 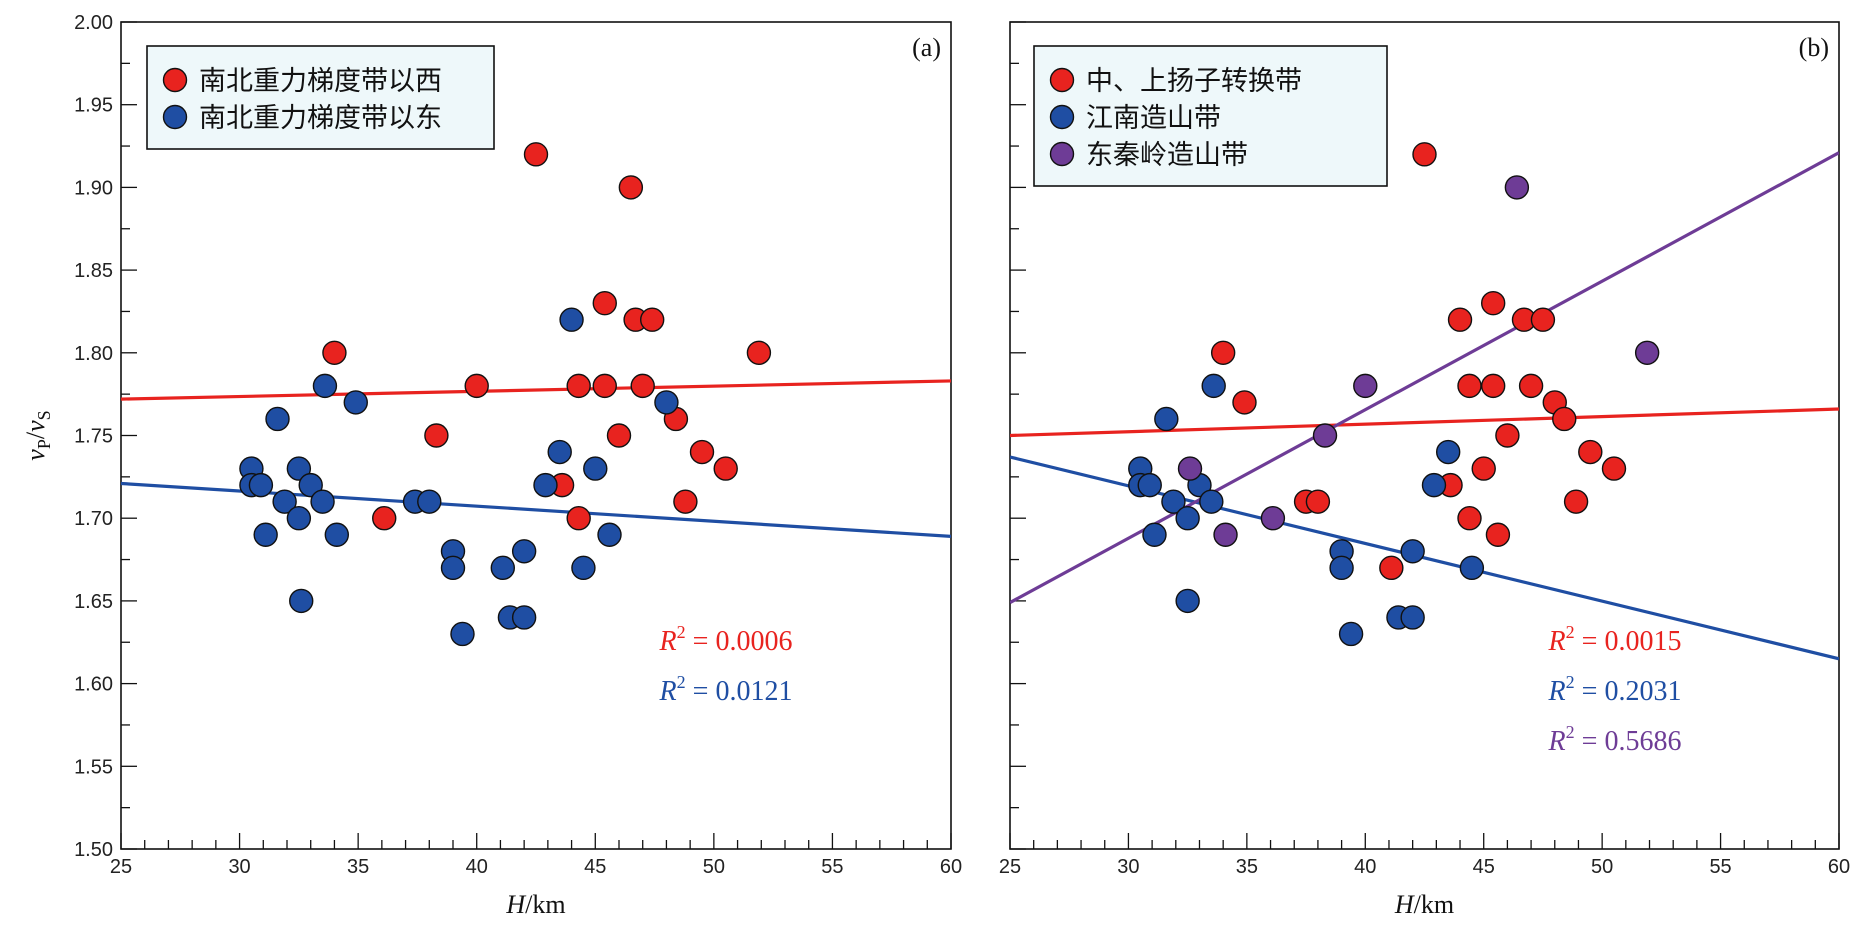 What do you see at coordinates (93, 519) in the screenshot?
I see `y-tick-label: 1.70` at bounding box center [93, 519].